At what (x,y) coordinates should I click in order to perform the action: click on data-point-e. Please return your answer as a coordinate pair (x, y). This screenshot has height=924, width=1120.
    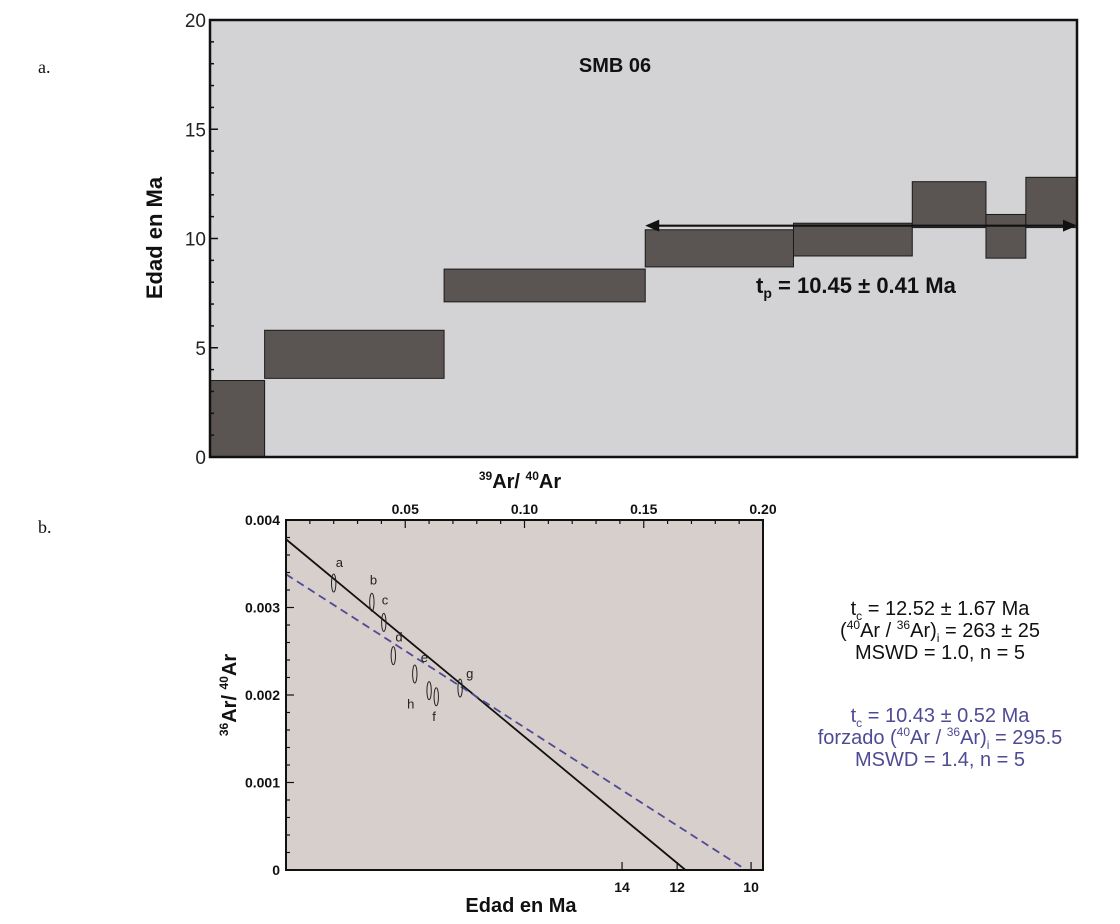
    Looking at the image, I should click on (415, 674).